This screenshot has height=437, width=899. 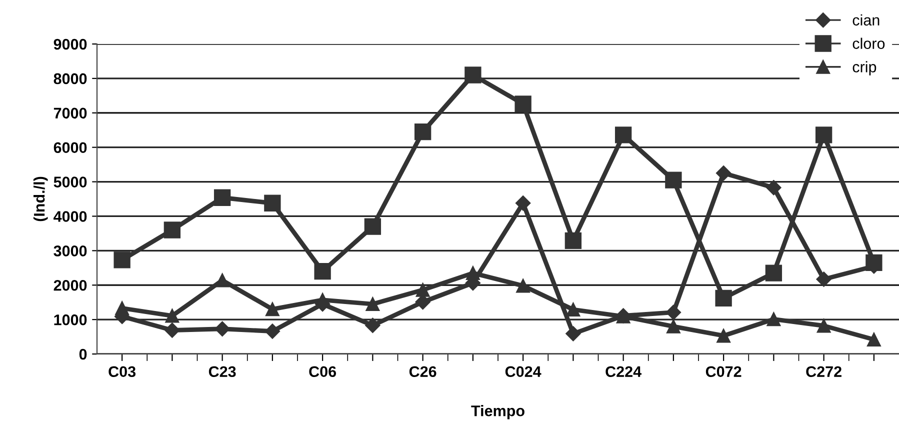 I want to click on x-tick-label: C272, so click(x=824, y=372).